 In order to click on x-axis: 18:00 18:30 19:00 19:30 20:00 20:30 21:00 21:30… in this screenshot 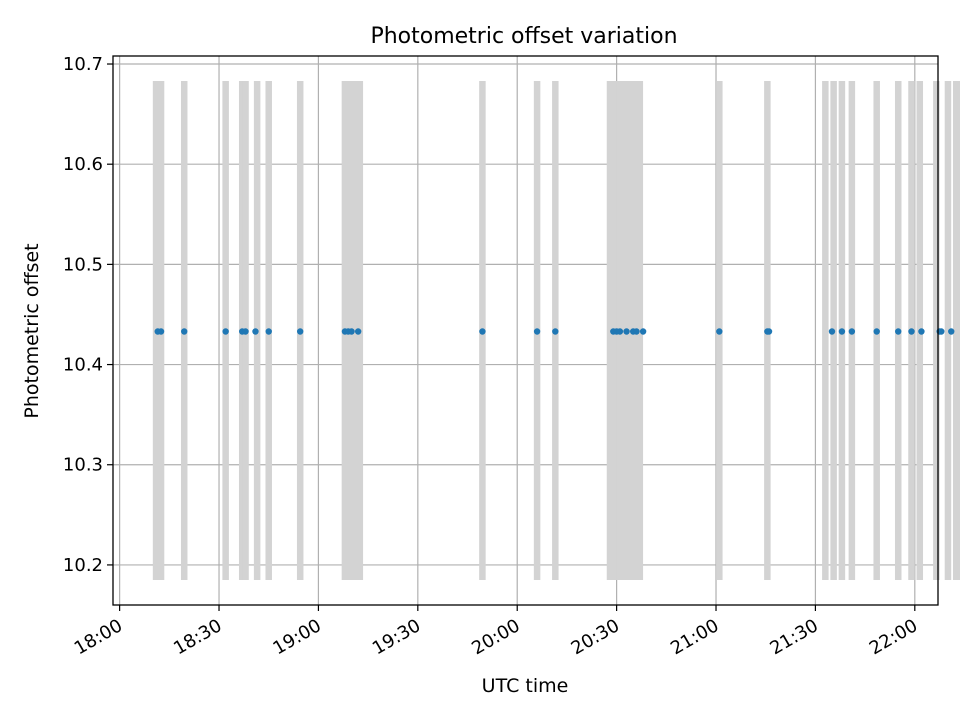, I will do `click(496, 632)`.